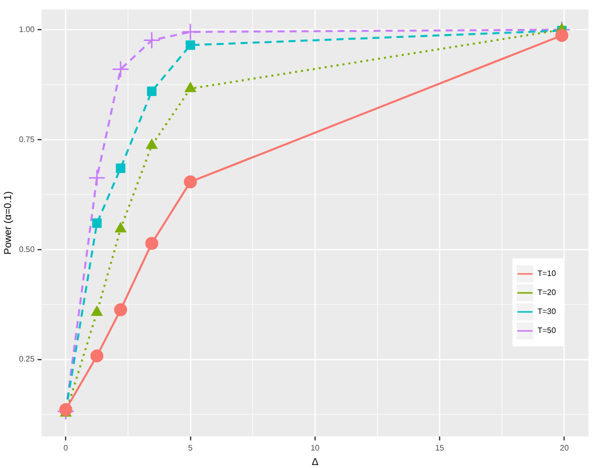 The height and width of the screenshot is (468, 598). Describe the element at coordinates (565, 447) in the screenshot. I see `x-tick-label: 20` at that location.